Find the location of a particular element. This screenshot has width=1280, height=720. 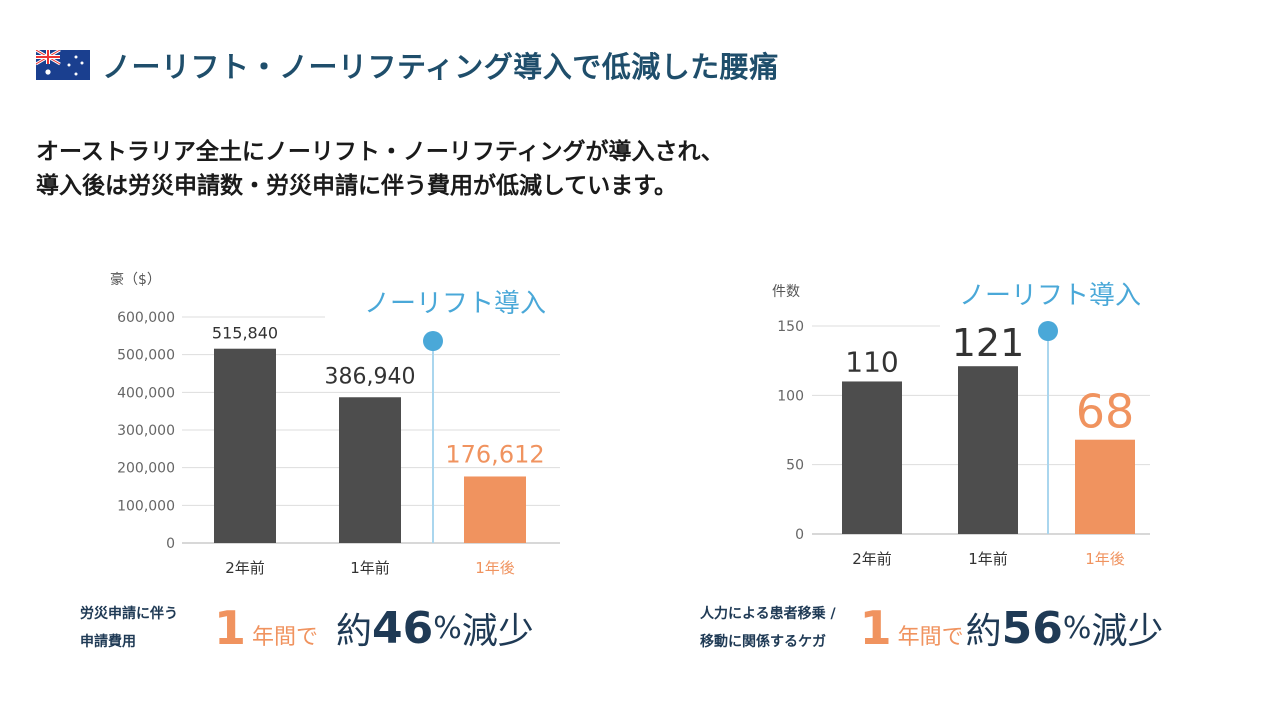

summary-injury: 人力による患者移乗 / 移動に関係するケガ 1 年間で 約 56 % 減少 is located at coordinates (931, 628).